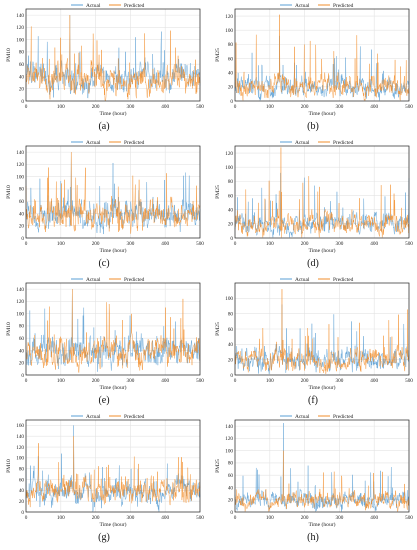 This screenshot has width=417, height=550. I want to click on panel-label-a: (a), so click(104, 126).